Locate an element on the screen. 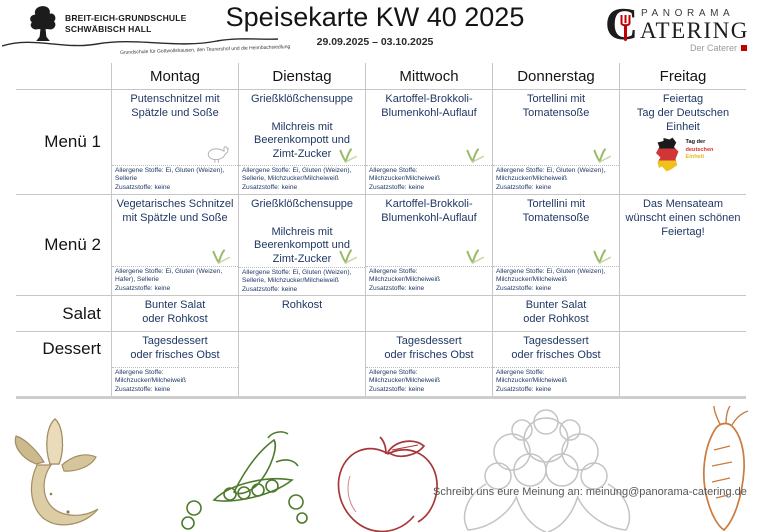  row-label-menu2: Menü 2 is located at coordinates (72, 244).